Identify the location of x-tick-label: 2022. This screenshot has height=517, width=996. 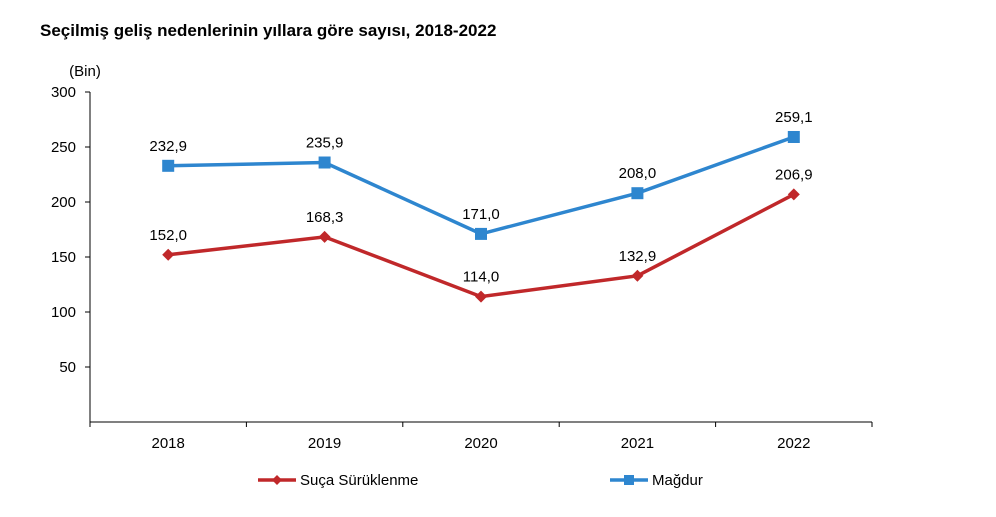
(793, 443).